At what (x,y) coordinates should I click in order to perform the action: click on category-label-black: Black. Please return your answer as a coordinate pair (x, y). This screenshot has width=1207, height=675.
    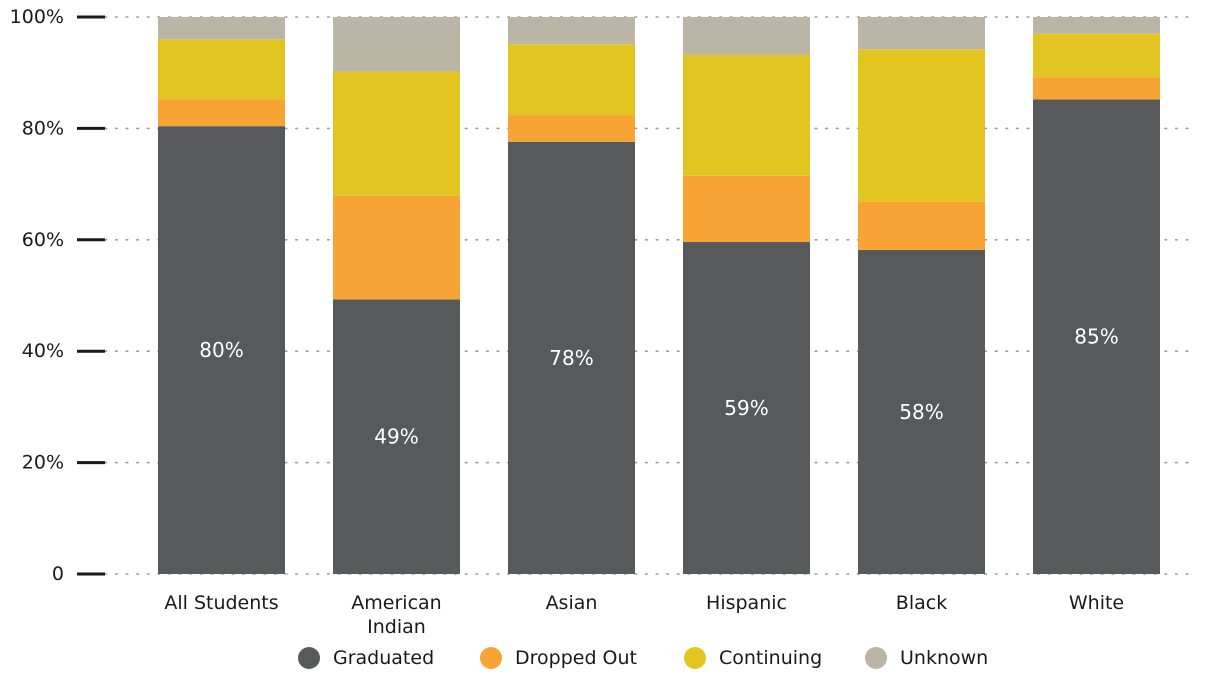
    Looking at the image, I should click on (921, 603).